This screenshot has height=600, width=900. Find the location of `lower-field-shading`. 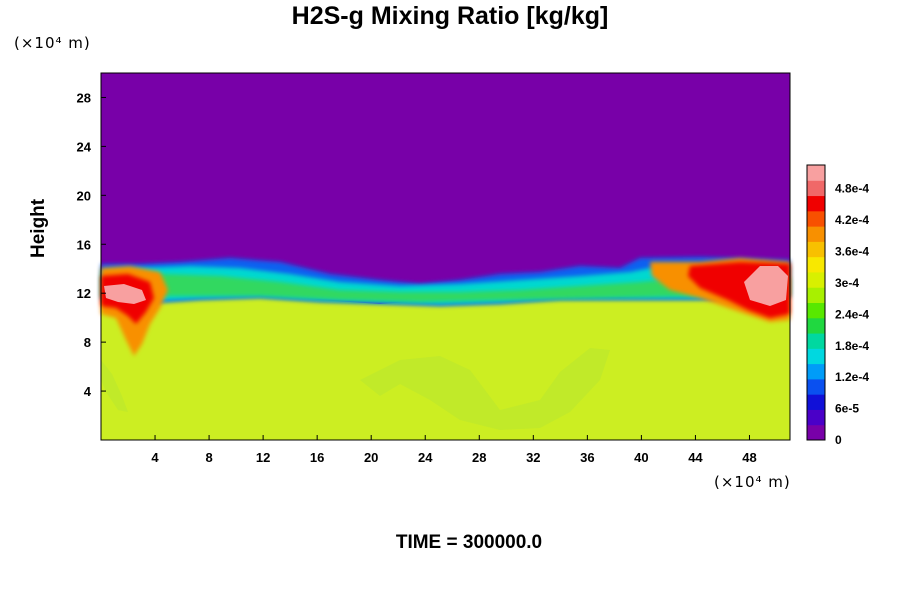

lower-field-shading is located at coordinates (485, 389).